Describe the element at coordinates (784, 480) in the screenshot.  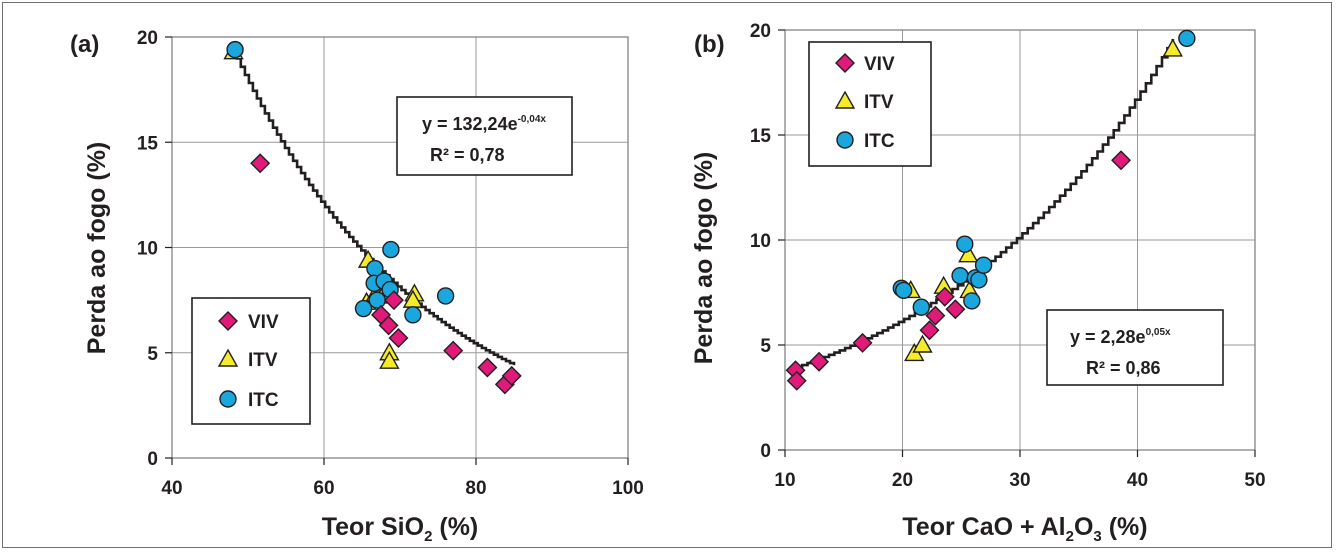
I see `x-tick-label: 10` at that location.